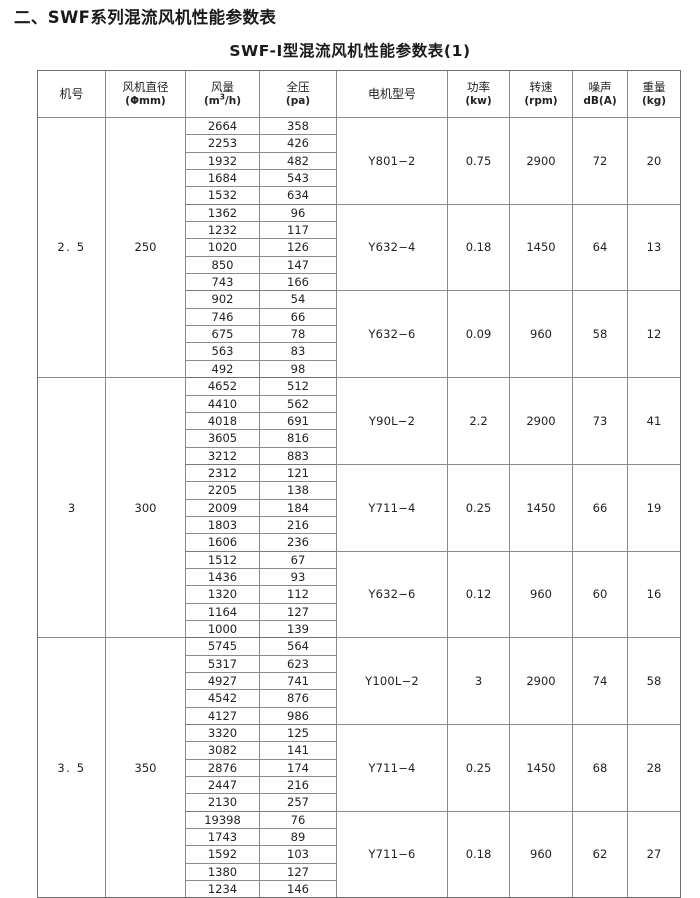  What do you see at coordinates (359, 854) in the screenshot?
I see `table-row: 1592 103` at bounding box center [359, 854].